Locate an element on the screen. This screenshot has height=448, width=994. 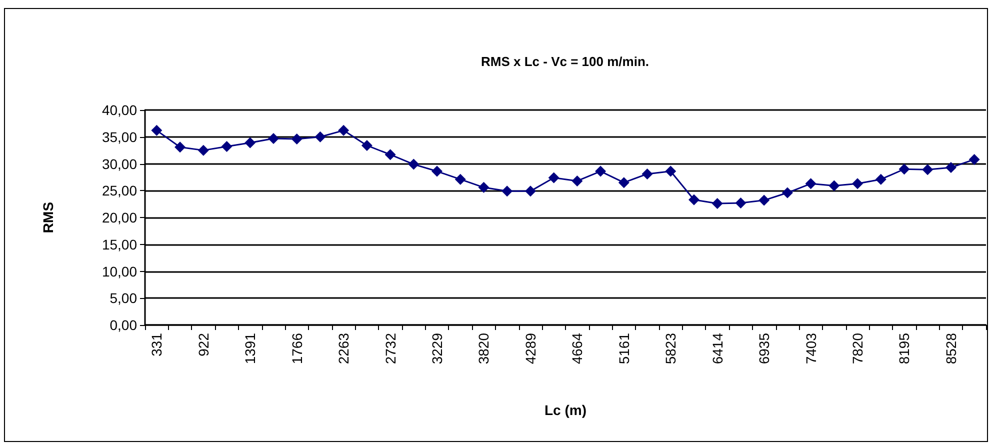
x-tick-label: 2732 is located at coordinates (390, 348).